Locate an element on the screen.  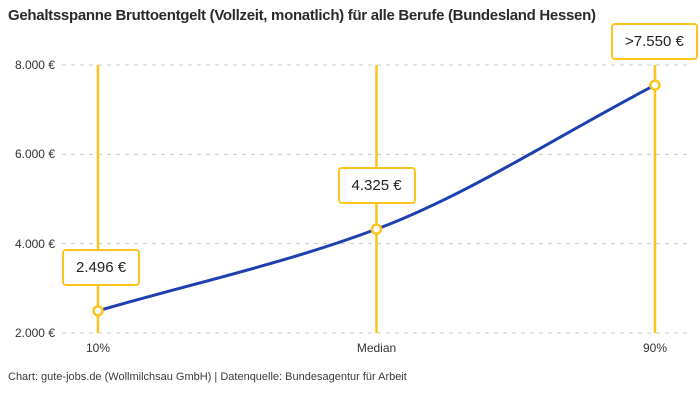
x-axis-tick-label: 10% is located at coordinates (98, 348).